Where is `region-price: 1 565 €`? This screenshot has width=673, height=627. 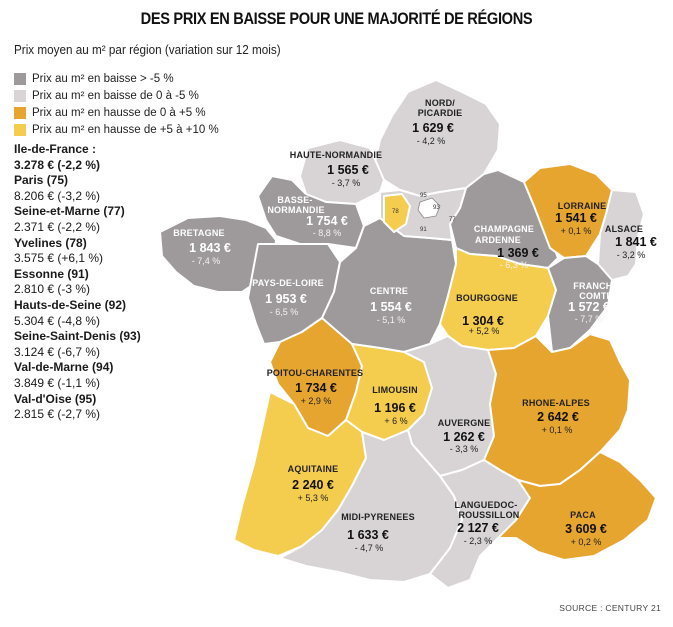
region-price: 1 565 € is located at coordinates (348, 170).